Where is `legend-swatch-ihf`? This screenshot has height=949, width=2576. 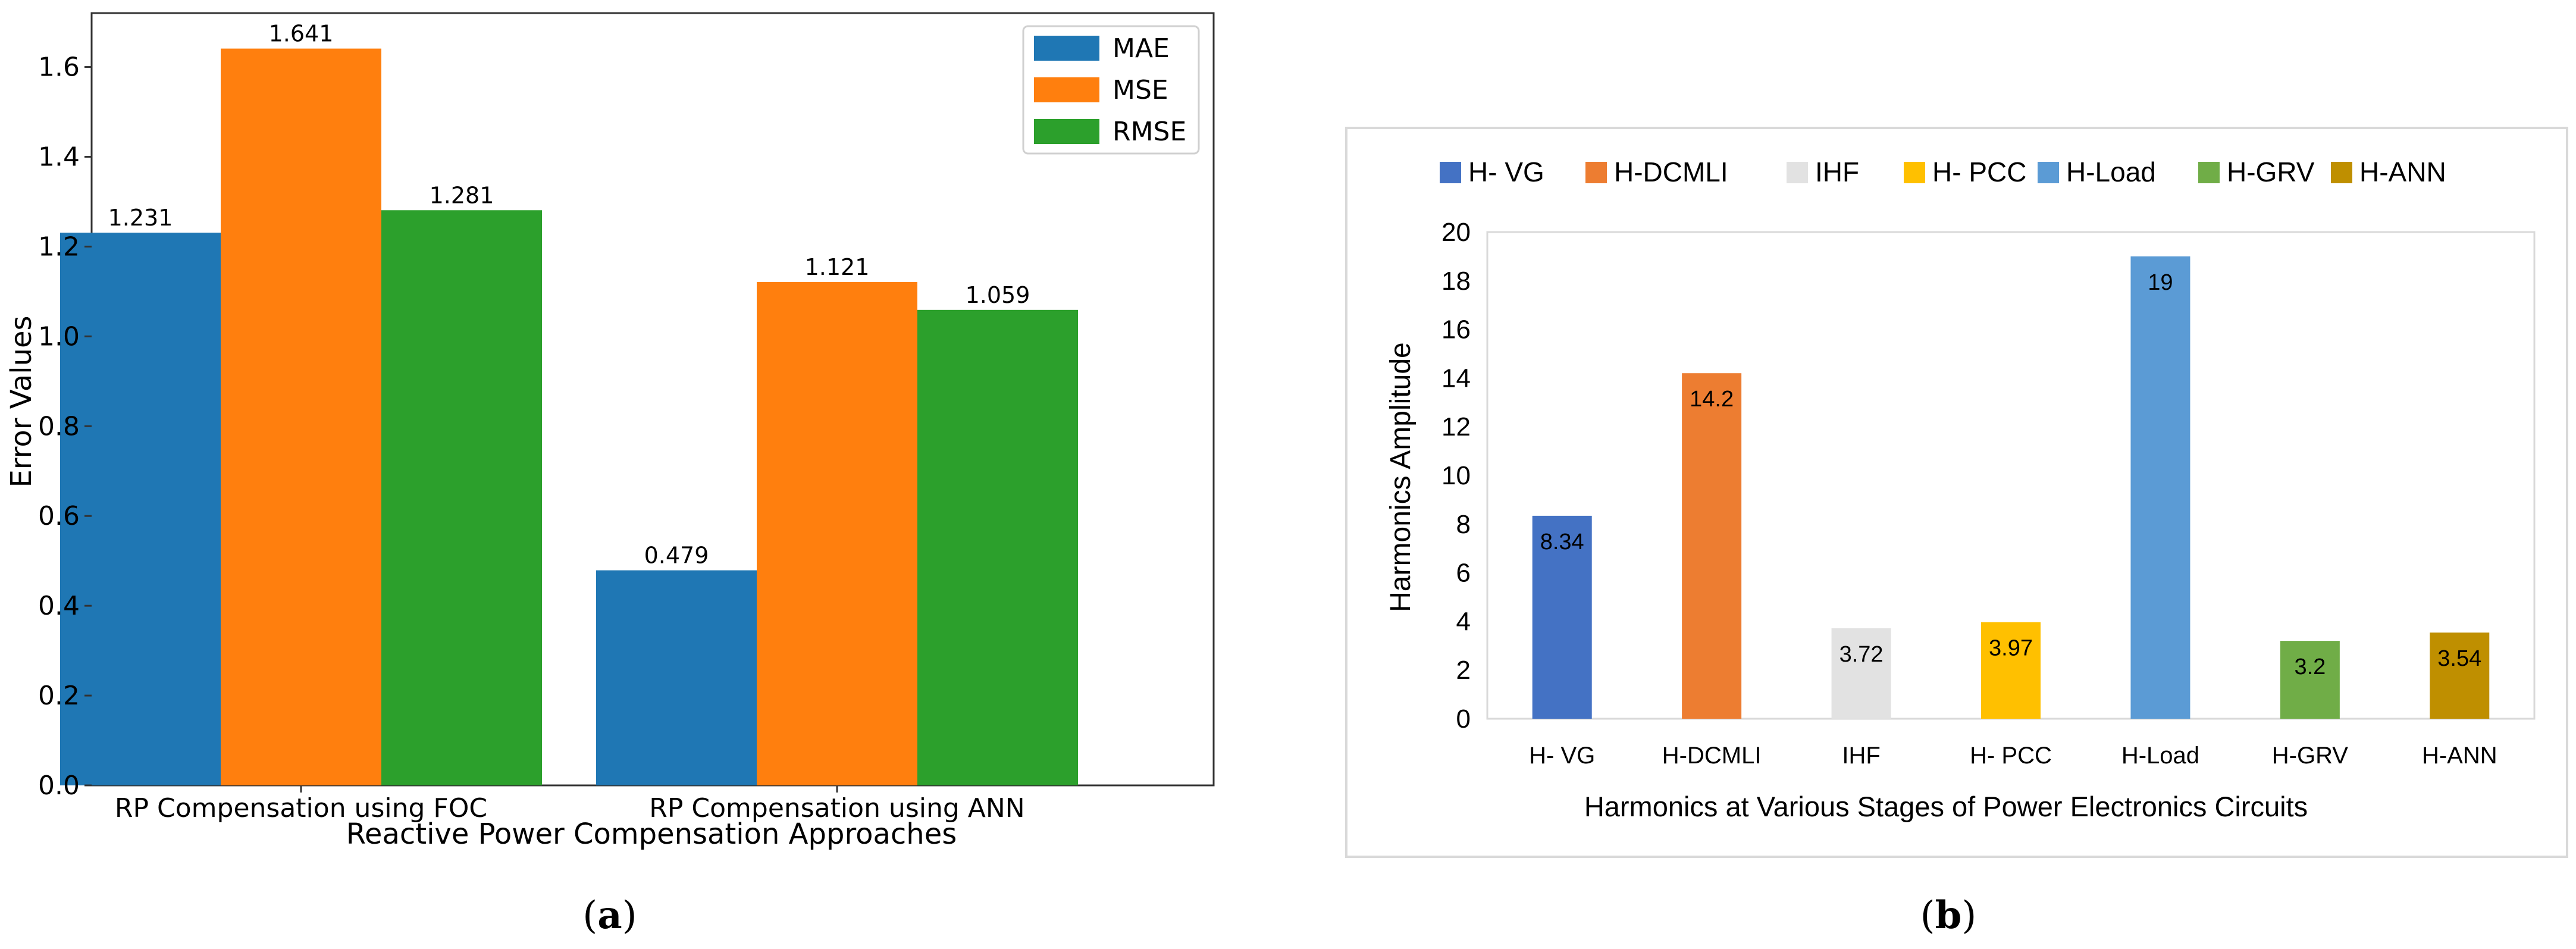 legend-swatch-ihf is located at coordinates (1797, 172).